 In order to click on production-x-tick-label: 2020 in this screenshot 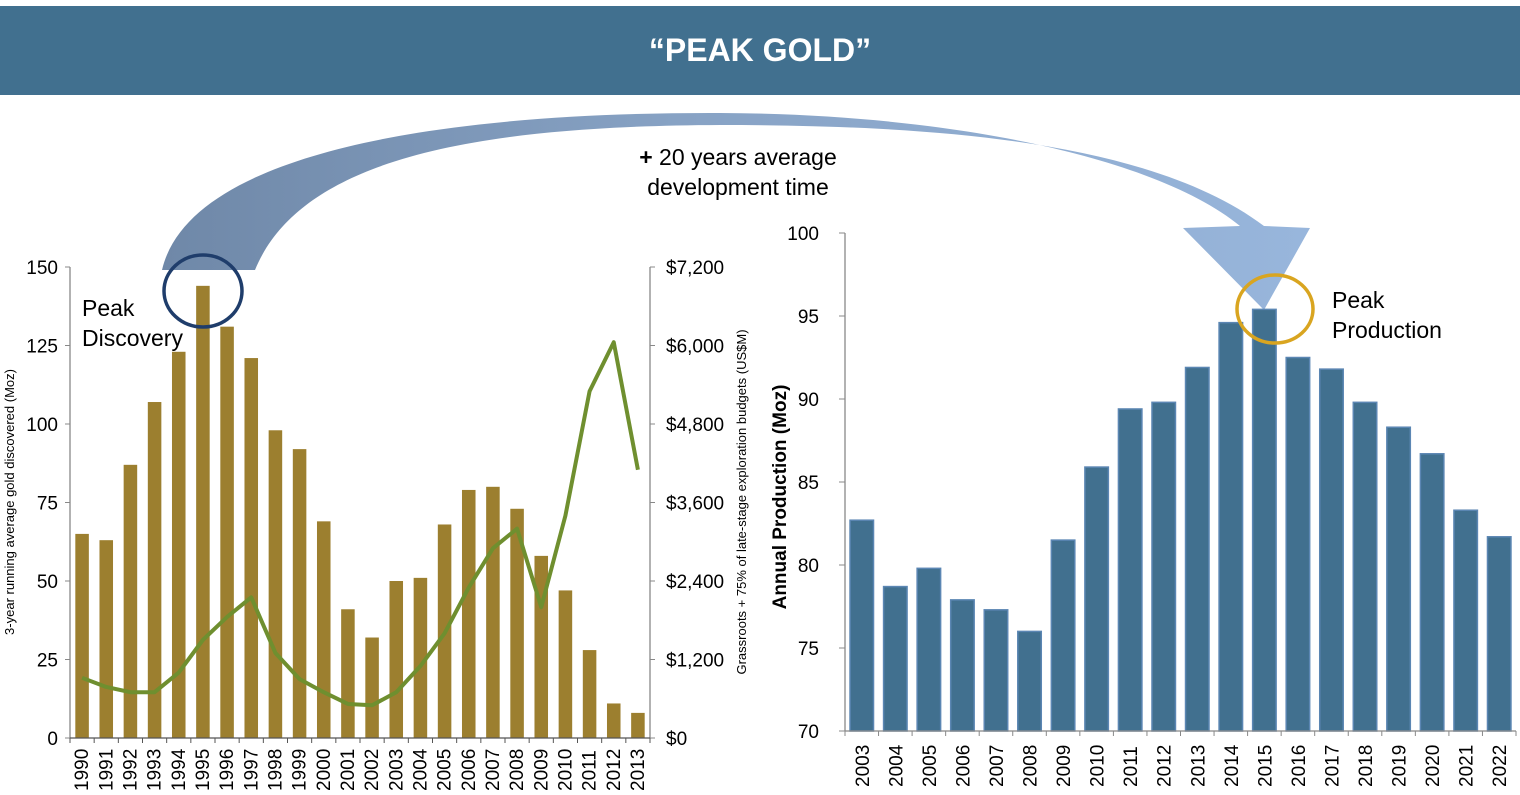, I will do `click(1433, 766)`.